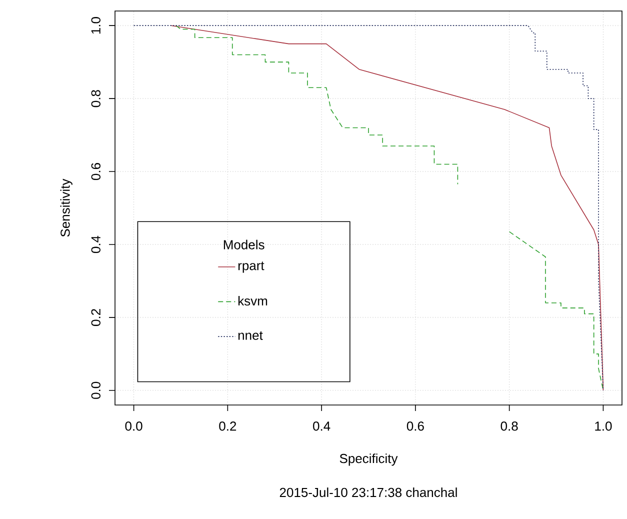 Image resolution: width=627 pixels, height=519 pixels. Describe the element at coordinates (250, 335) in the screenshot. I see `legend-label: nnet` at that location.